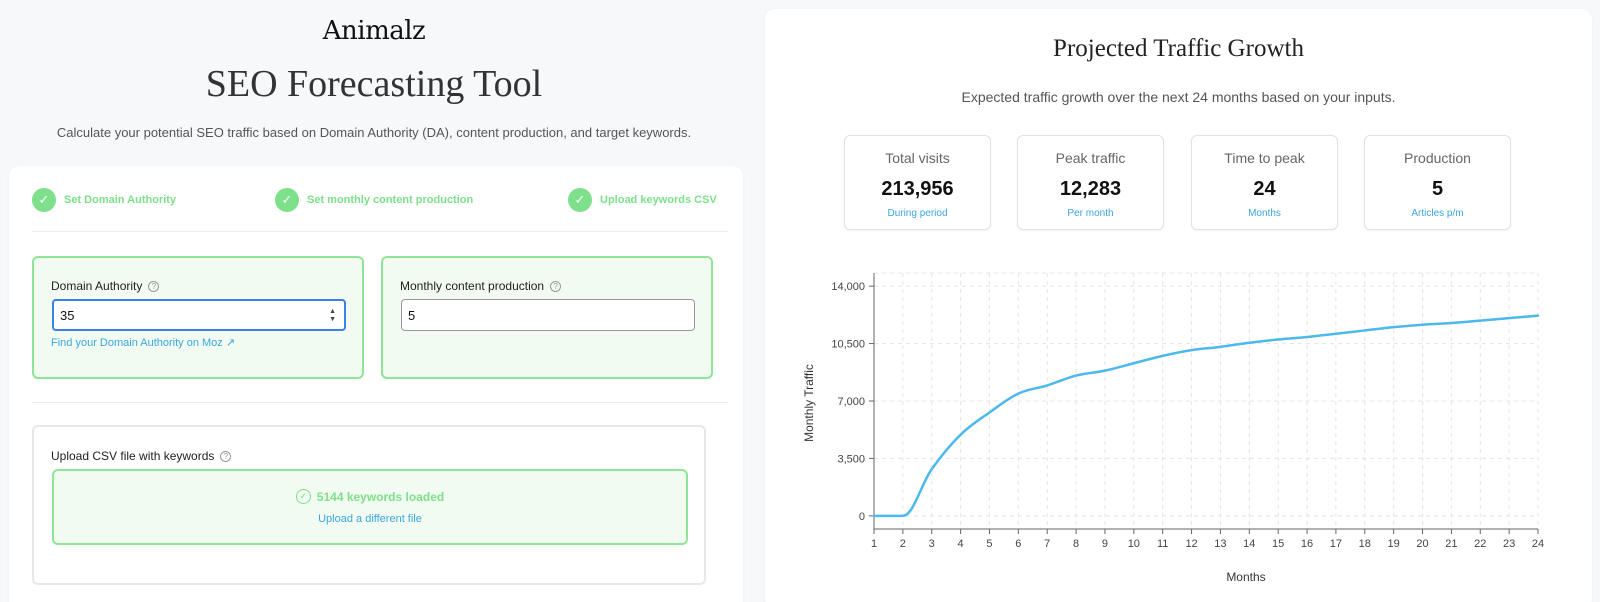  I want to click on x-tick-label: 19, so click(1394, 544).